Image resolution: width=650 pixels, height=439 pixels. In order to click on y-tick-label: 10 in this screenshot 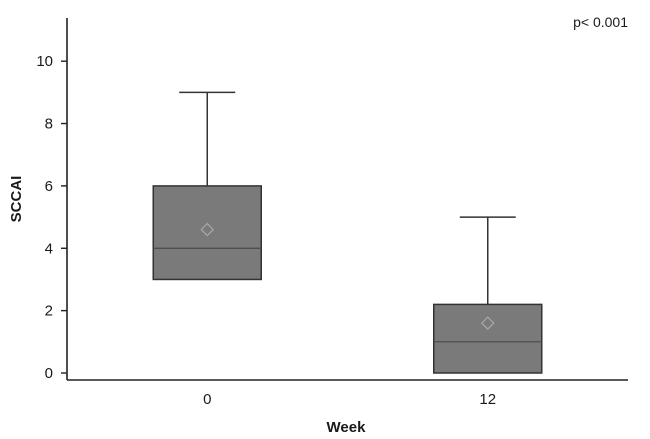, I will do `click(44, 61)`.